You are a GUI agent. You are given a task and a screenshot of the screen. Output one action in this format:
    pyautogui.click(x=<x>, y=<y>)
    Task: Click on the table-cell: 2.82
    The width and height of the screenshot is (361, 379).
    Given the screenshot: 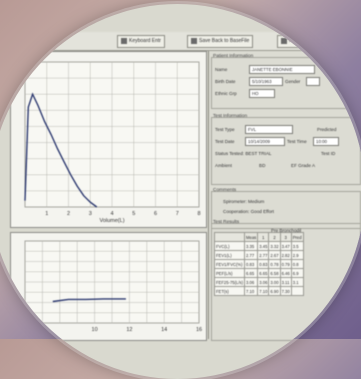 What is the action you would take?
    pyautogui.click(x=285, y=255)
    